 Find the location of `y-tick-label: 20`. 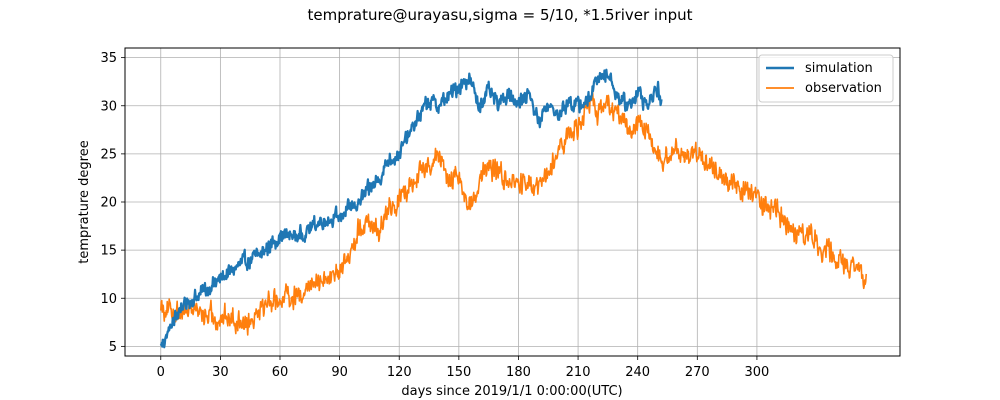

y-tick-label: 20 is located at coordinates (108, 203).